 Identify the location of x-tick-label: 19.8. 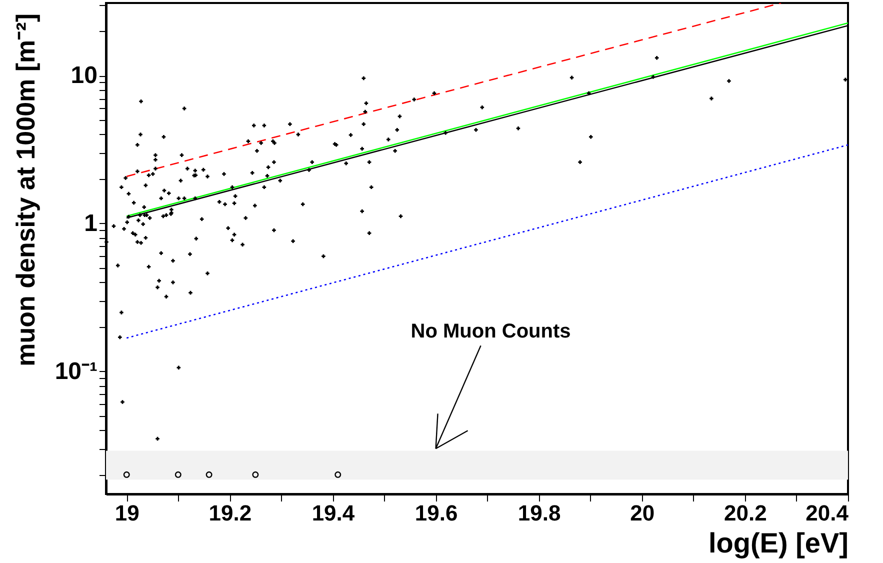
(539, 513).